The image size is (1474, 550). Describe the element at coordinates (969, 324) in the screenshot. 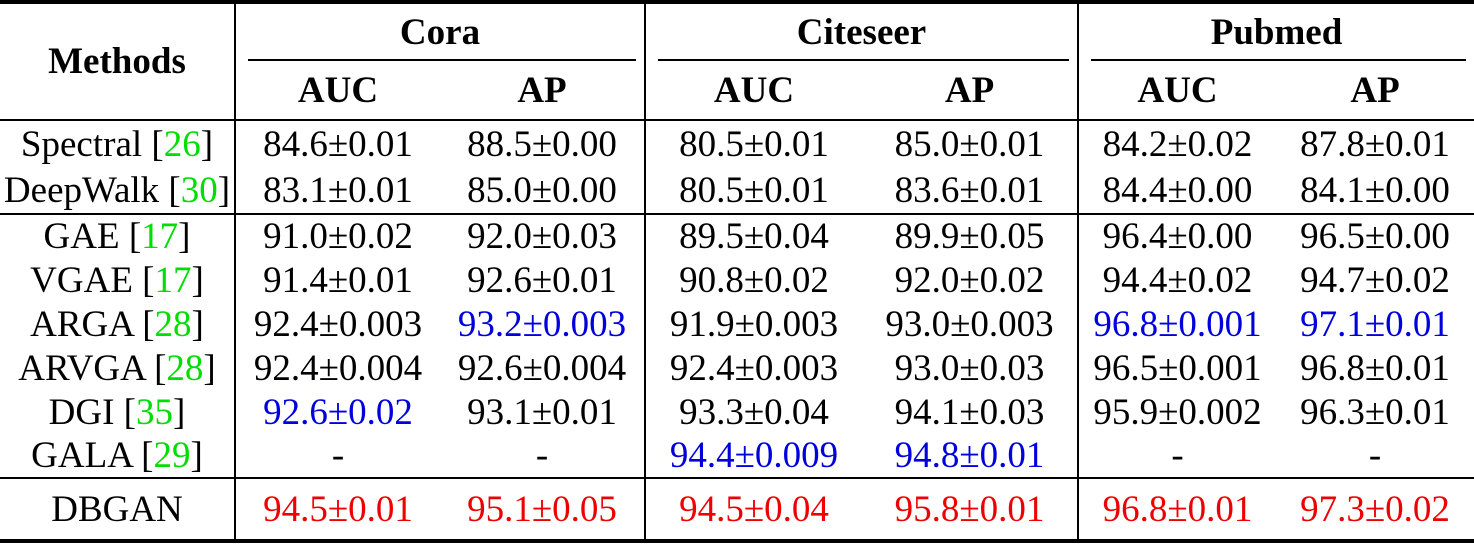

I see `value-cell: 93.0±0.003` at that location.